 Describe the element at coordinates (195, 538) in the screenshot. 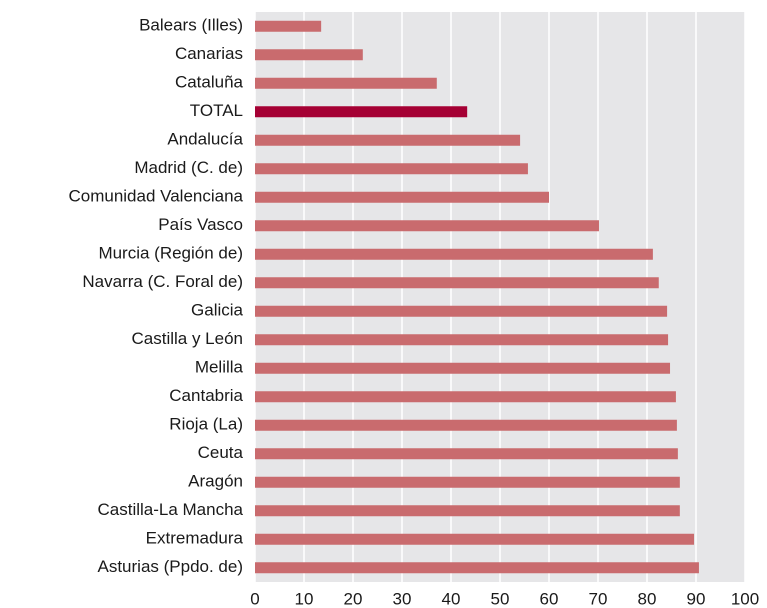

I see `y-tick-label: Extremadura` at that location.